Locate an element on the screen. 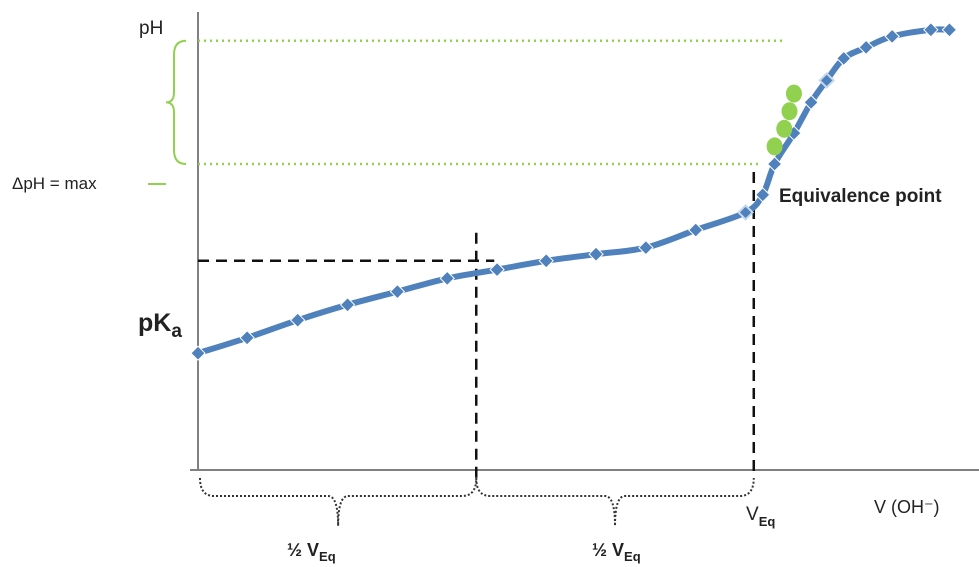 Image resolution: width=979 pixels, height=567 pixels. y-axis-label: pH is located at coordinates (151, 28).